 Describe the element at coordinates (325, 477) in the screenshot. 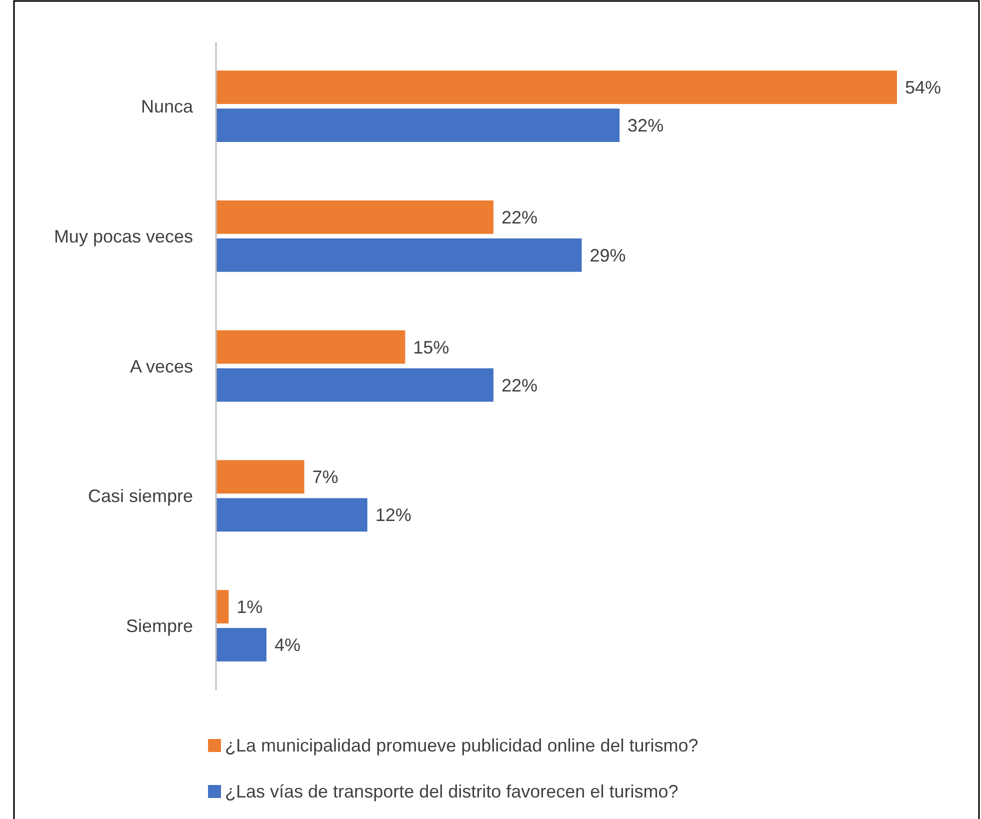

I see `data-label: 7%` at that location.